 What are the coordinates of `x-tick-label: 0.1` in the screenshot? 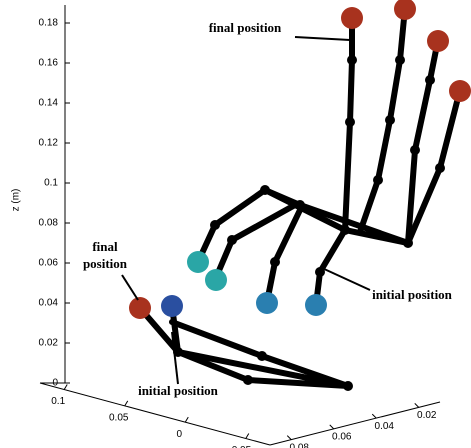 It's located at (58, 401).